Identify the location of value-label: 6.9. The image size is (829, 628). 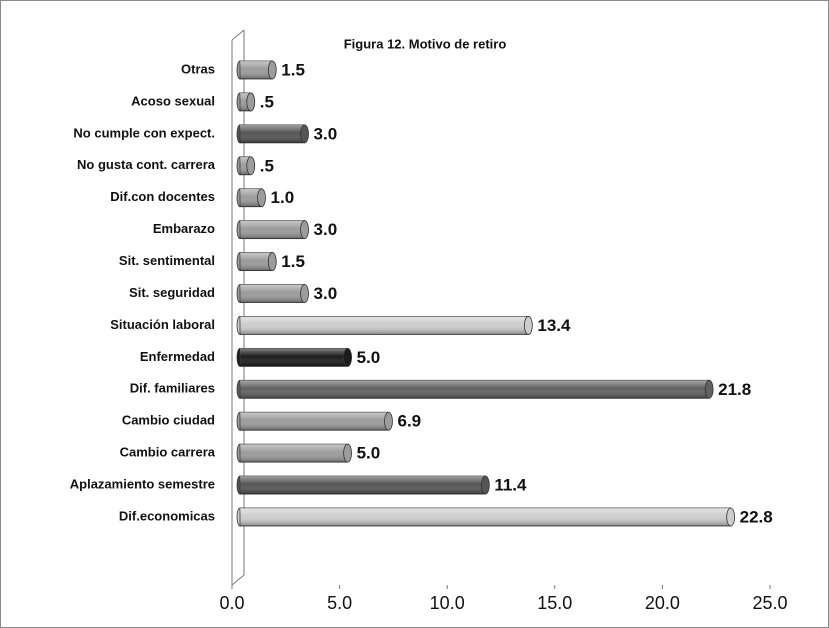
(409, 421).